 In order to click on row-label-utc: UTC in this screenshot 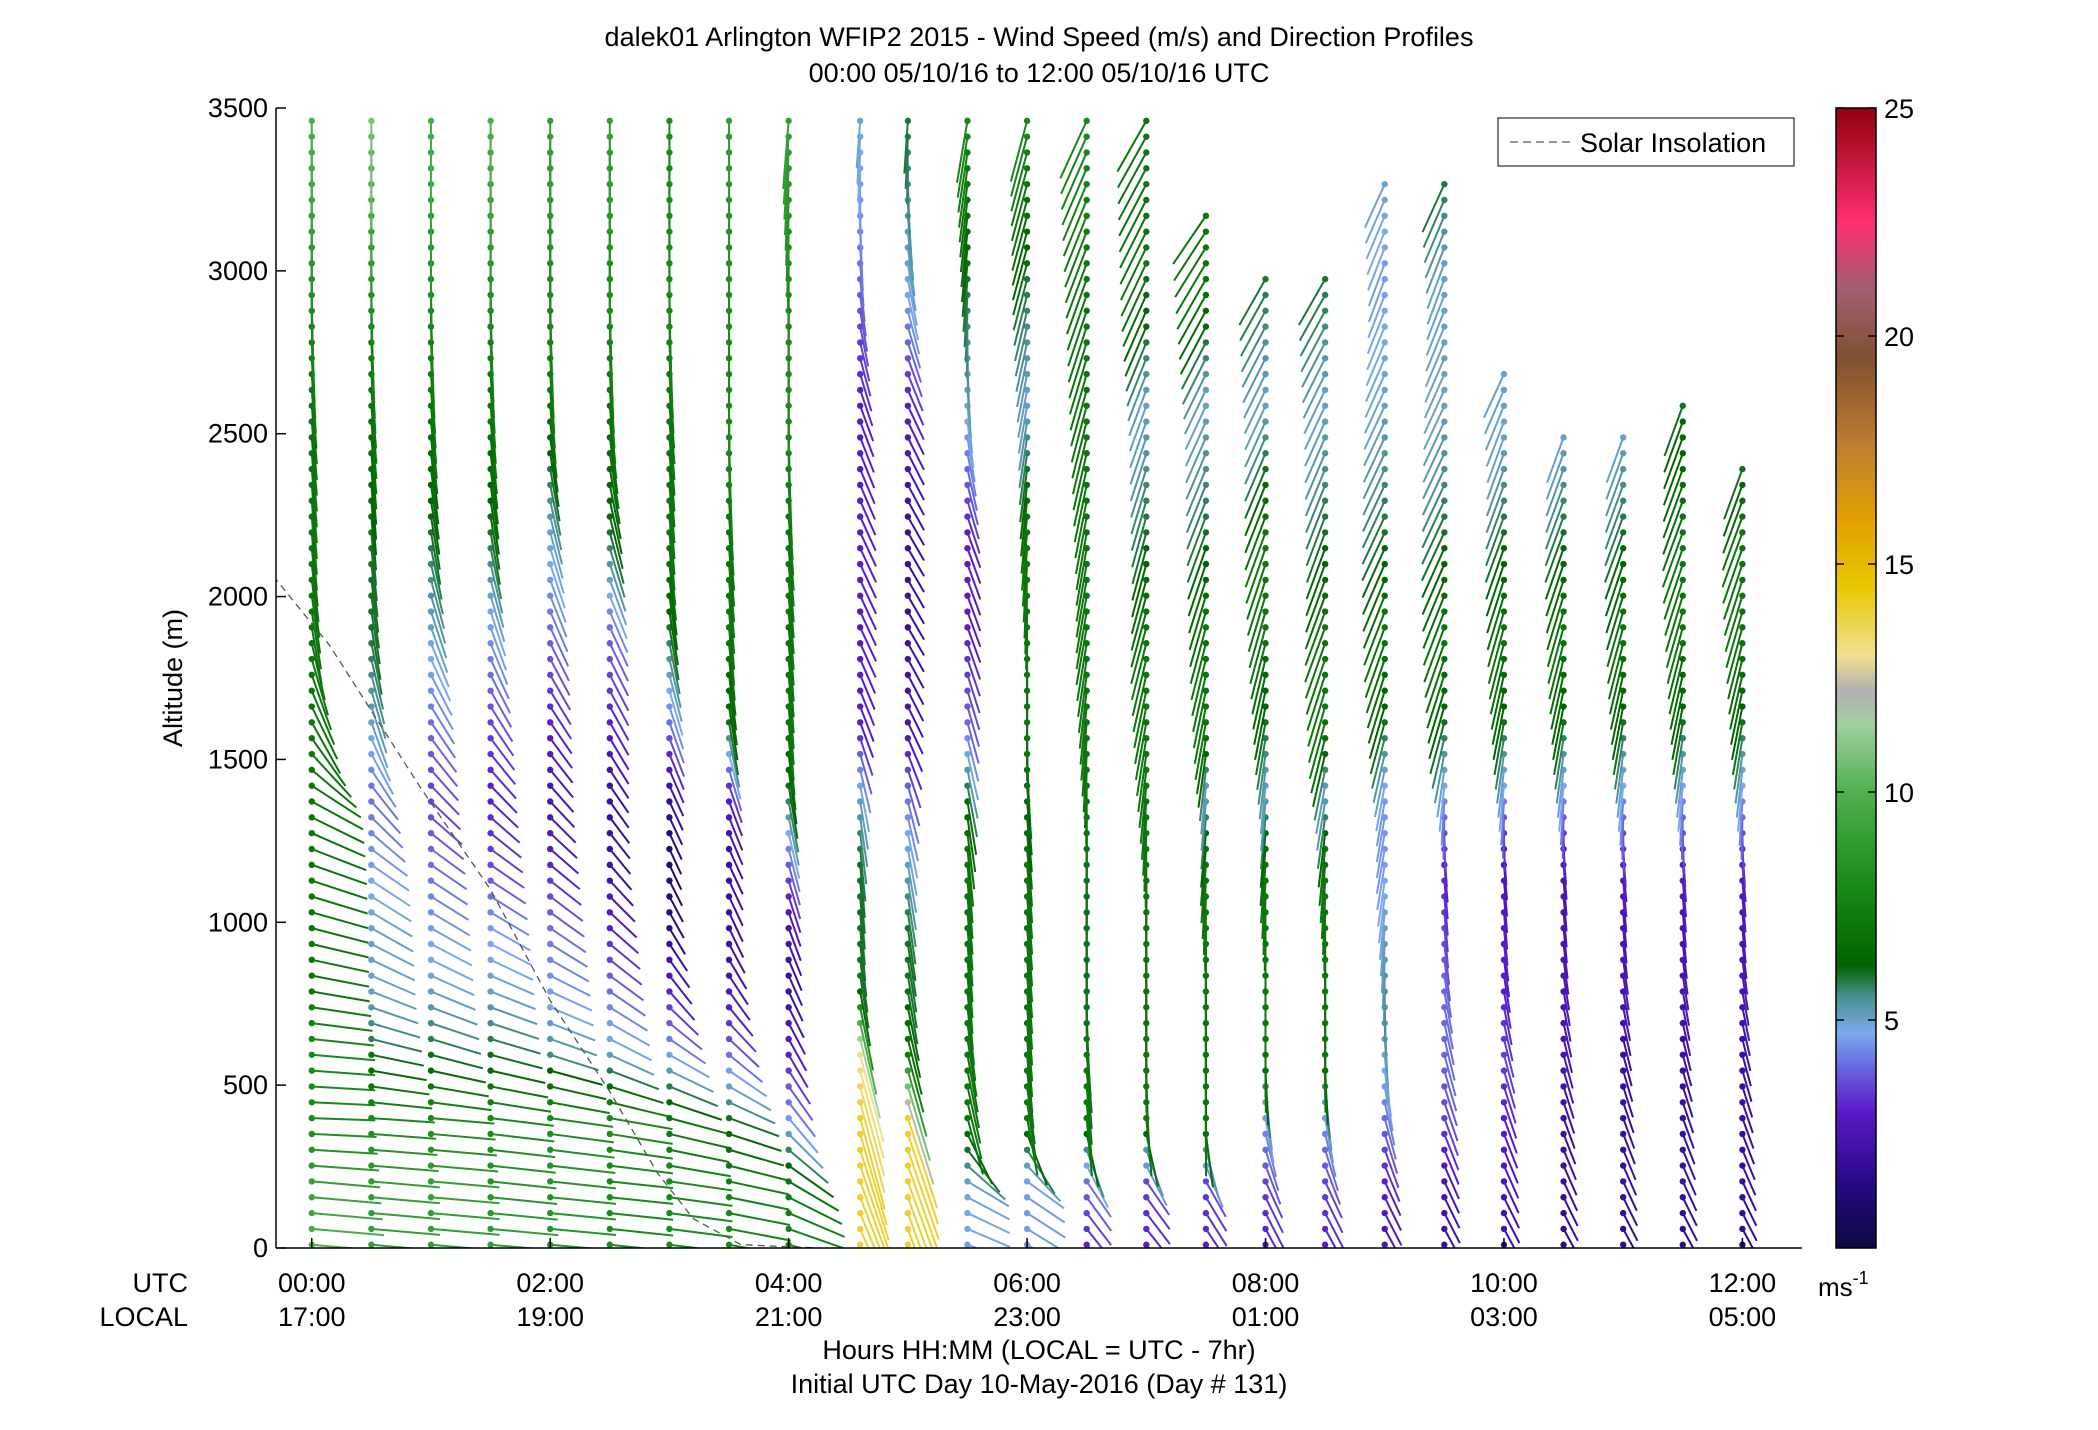, I will do `click(161, 1283)`.